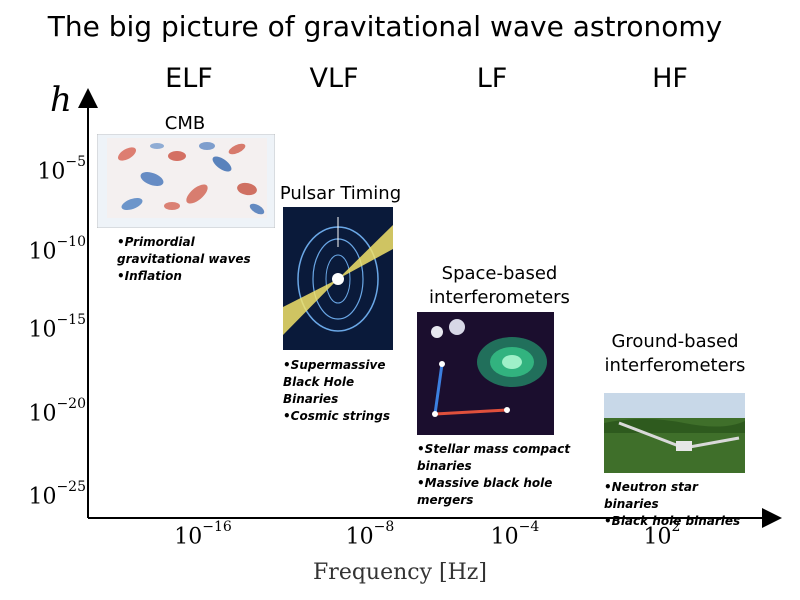  Describe the element at coordinates (348, 416) in the screenshot. I see `bullet-item: Cosmic strings` at that location.